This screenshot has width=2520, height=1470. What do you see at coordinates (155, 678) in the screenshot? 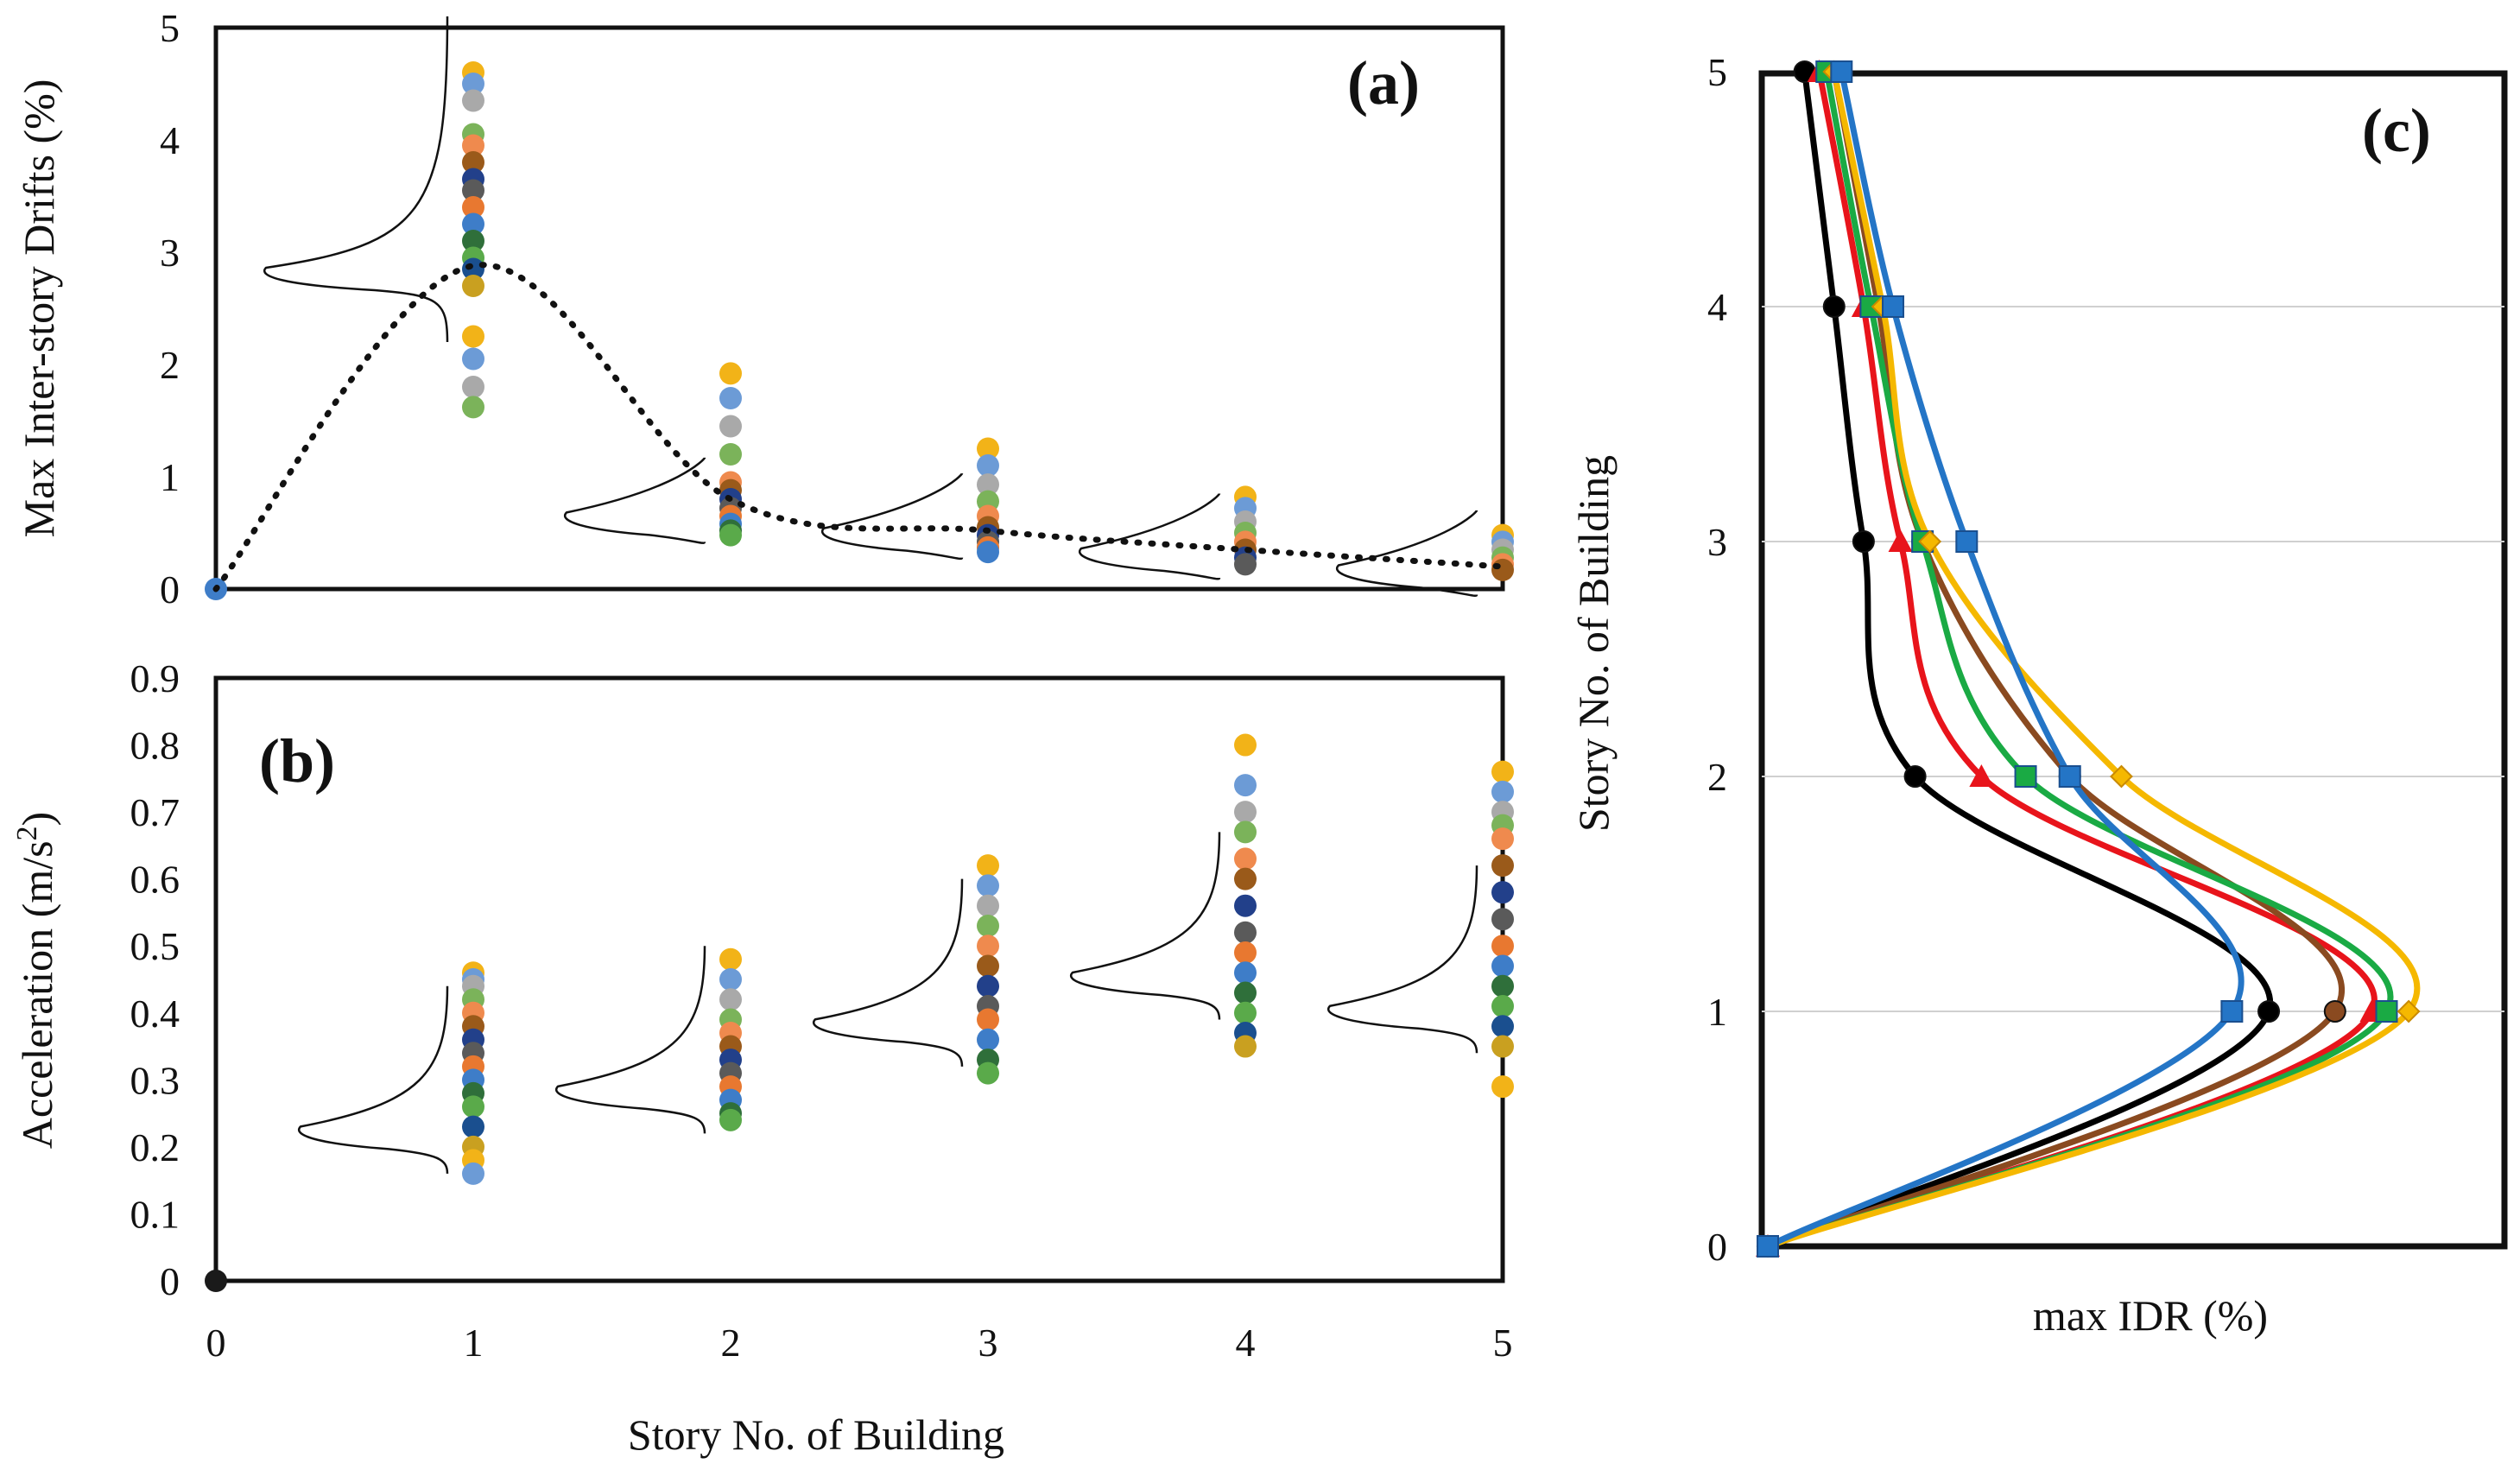
I see `b-ytick-label: 0.9` at bounding box center [155, 678].